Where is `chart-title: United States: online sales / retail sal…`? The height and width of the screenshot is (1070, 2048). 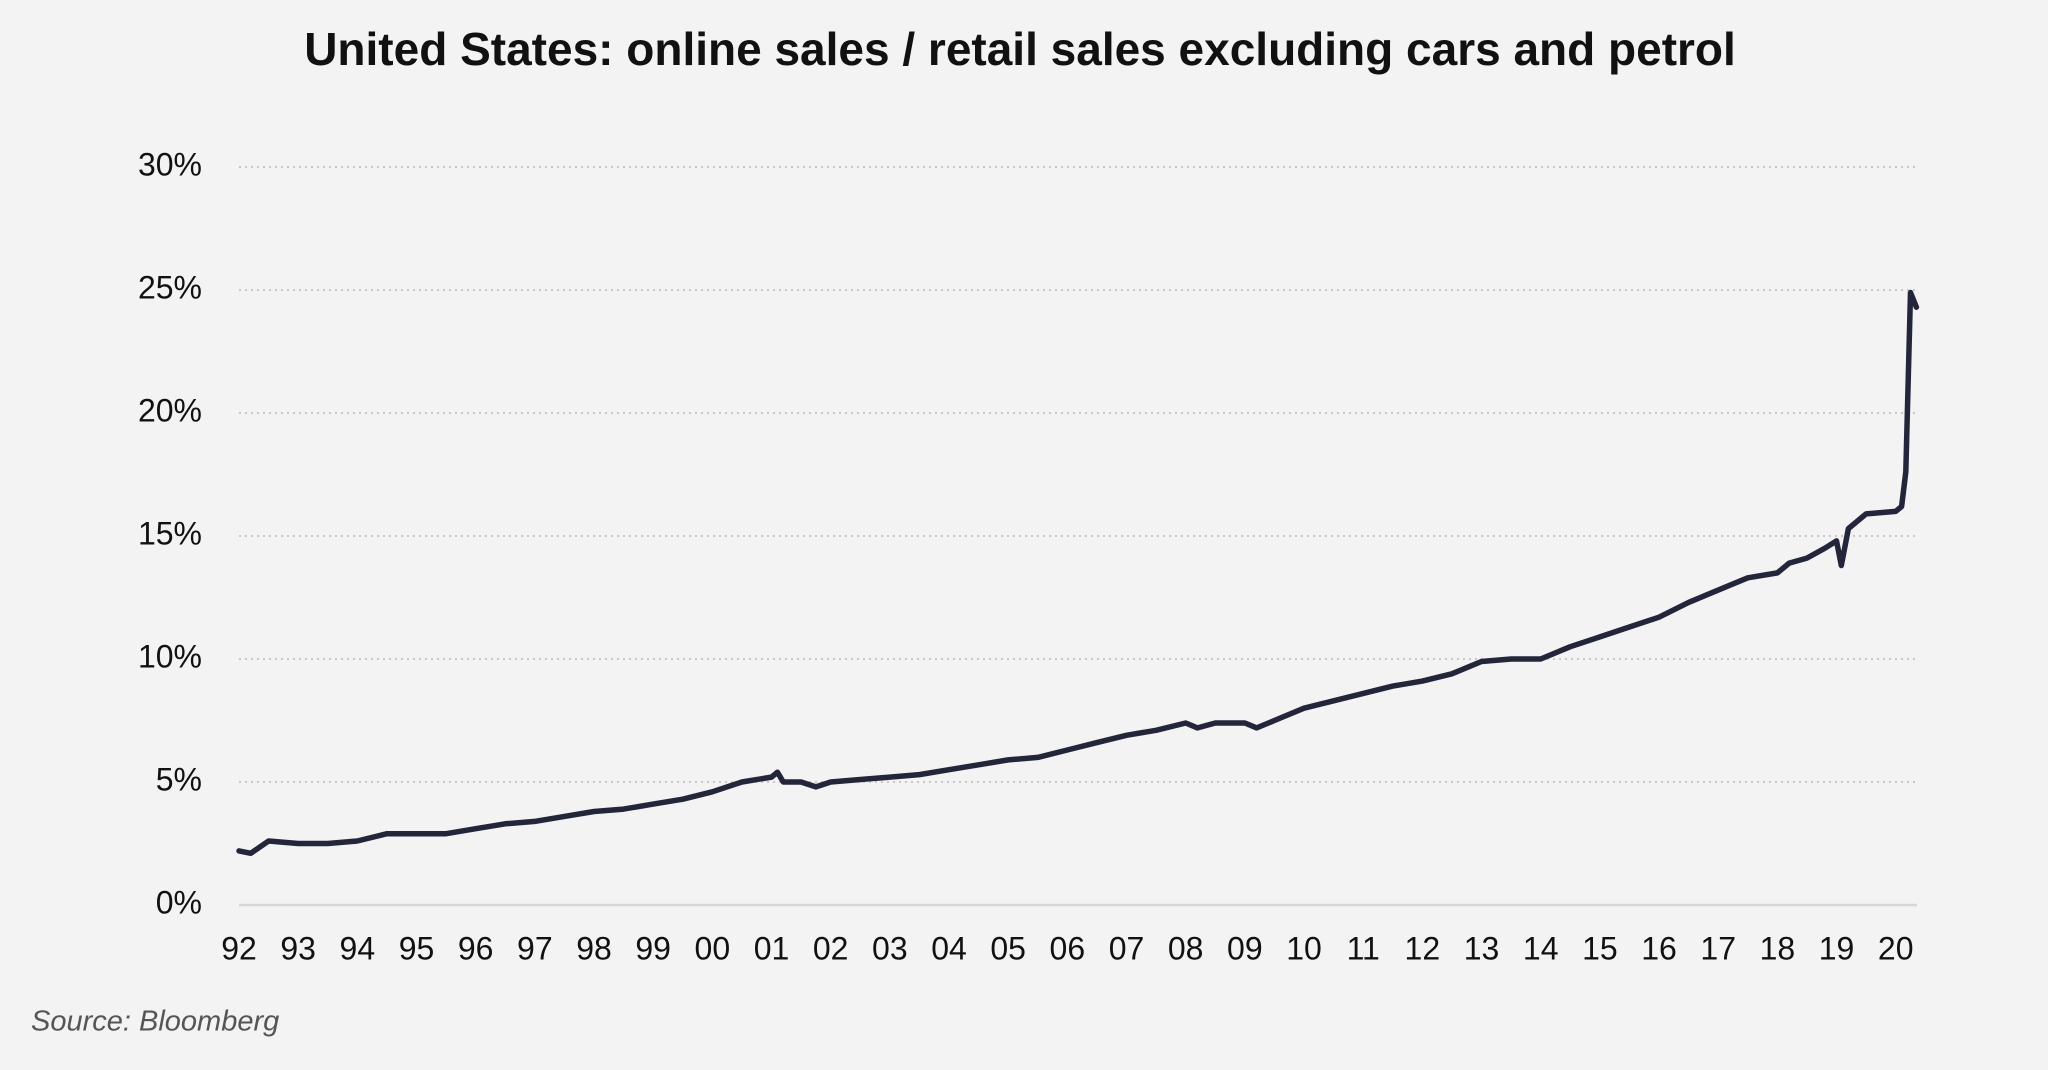 chart-title: United States: online sales / retail sal… is located at coordinates (1020, 49).